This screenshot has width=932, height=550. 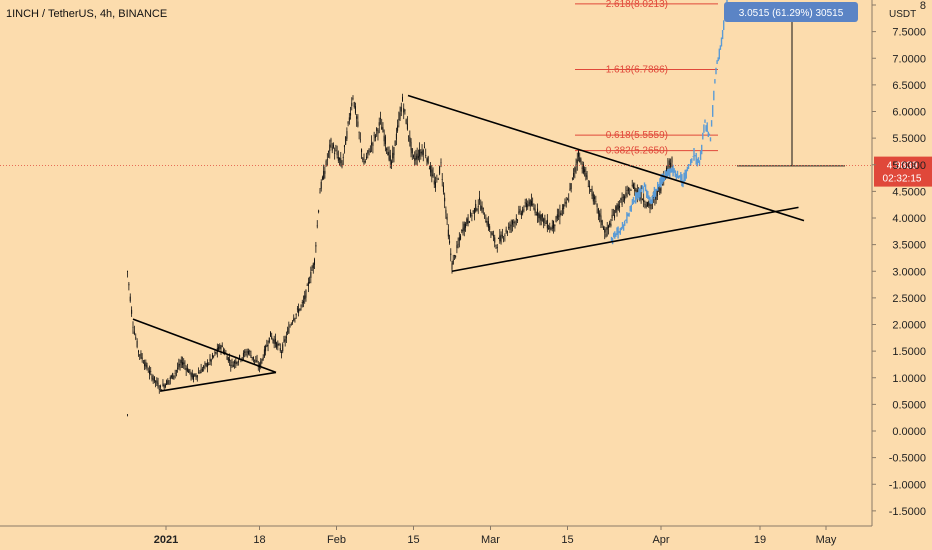 What do you see at coordinates (909, 379) in the screenshot?
I see `y-tick-label: 1.0000` at bounding box center [909, 379].